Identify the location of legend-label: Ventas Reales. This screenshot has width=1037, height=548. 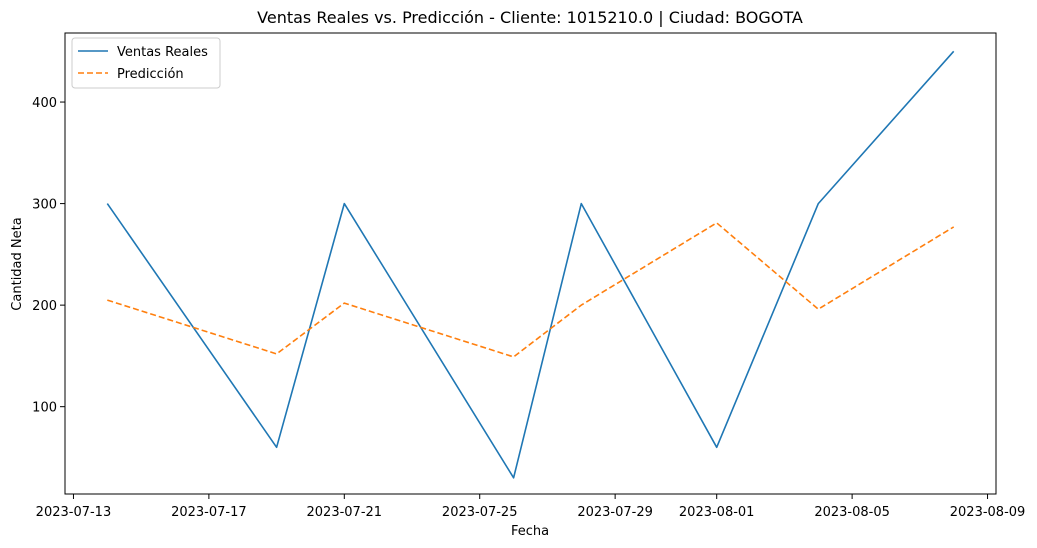
(162, 52).